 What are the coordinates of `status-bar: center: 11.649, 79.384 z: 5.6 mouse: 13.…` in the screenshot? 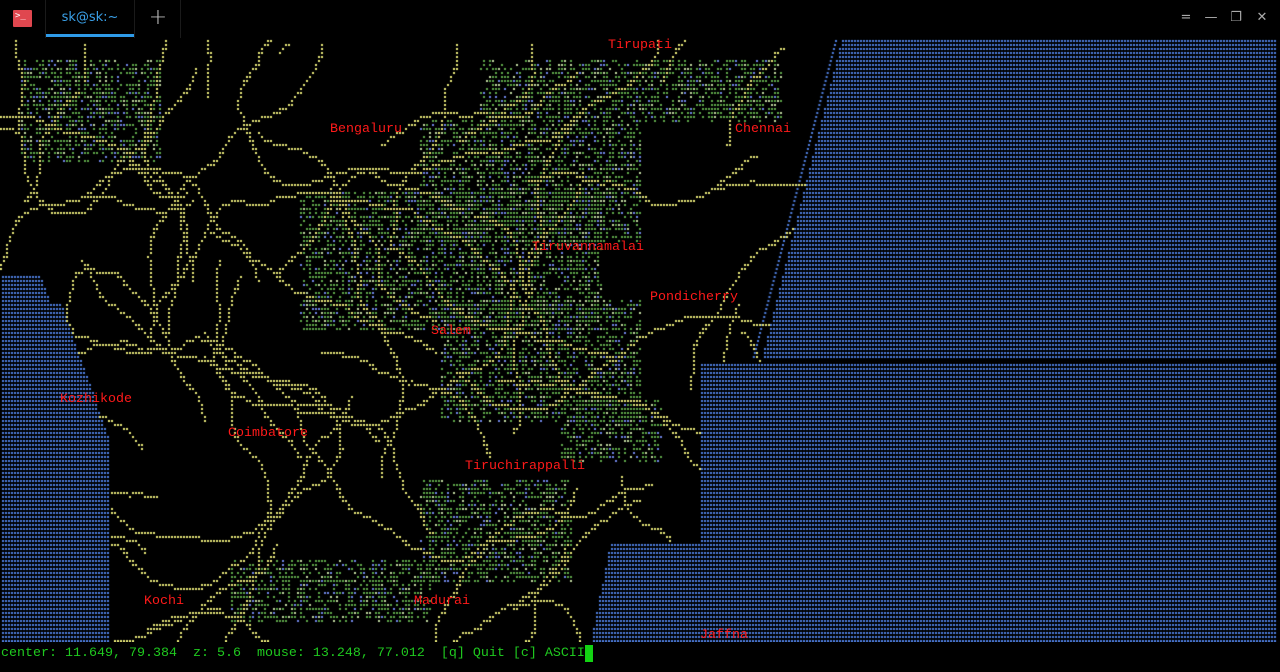 It's located at (297, 653).